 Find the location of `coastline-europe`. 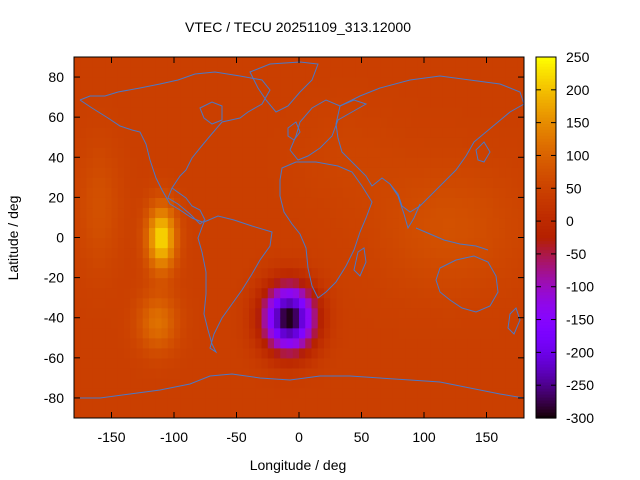

coastline-europe is located at coordinates (328, 130).